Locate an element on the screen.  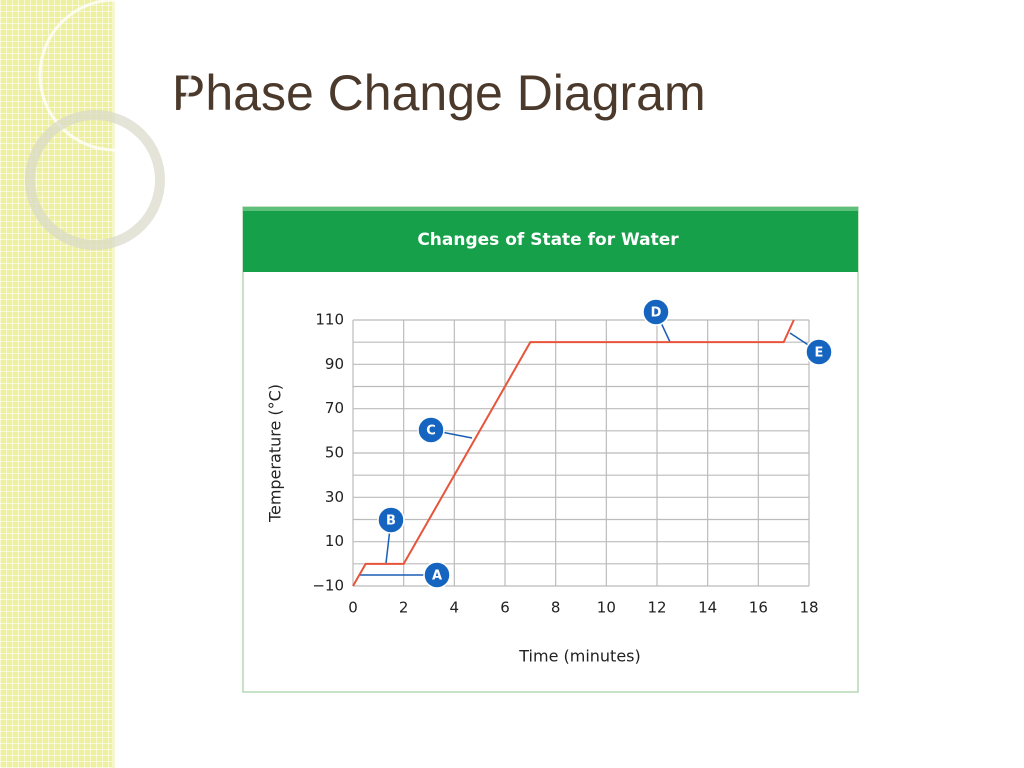
annotation-label: E is located at coordinates (819, 353).